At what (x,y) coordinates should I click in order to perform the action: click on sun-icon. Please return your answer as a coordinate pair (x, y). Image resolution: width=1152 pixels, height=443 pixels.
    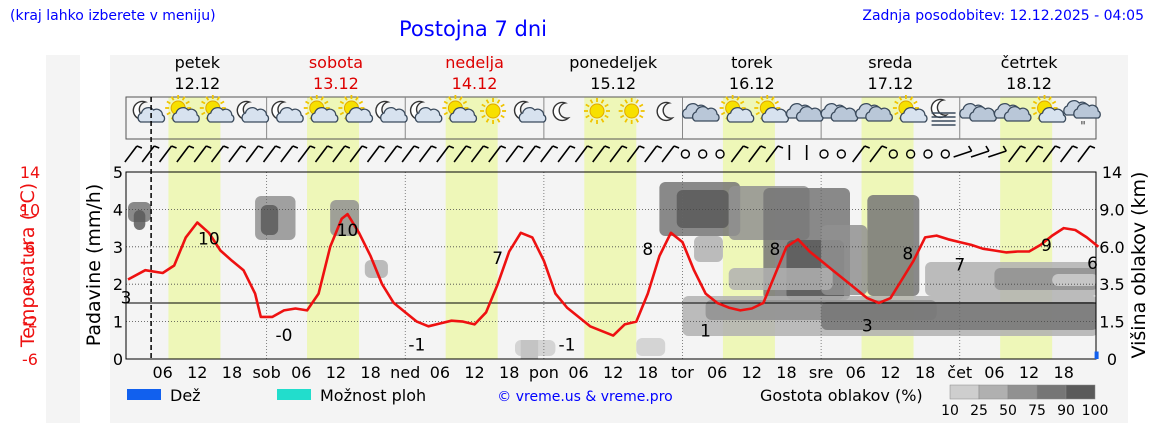
    Looking at the image, I should click on (493, 111).